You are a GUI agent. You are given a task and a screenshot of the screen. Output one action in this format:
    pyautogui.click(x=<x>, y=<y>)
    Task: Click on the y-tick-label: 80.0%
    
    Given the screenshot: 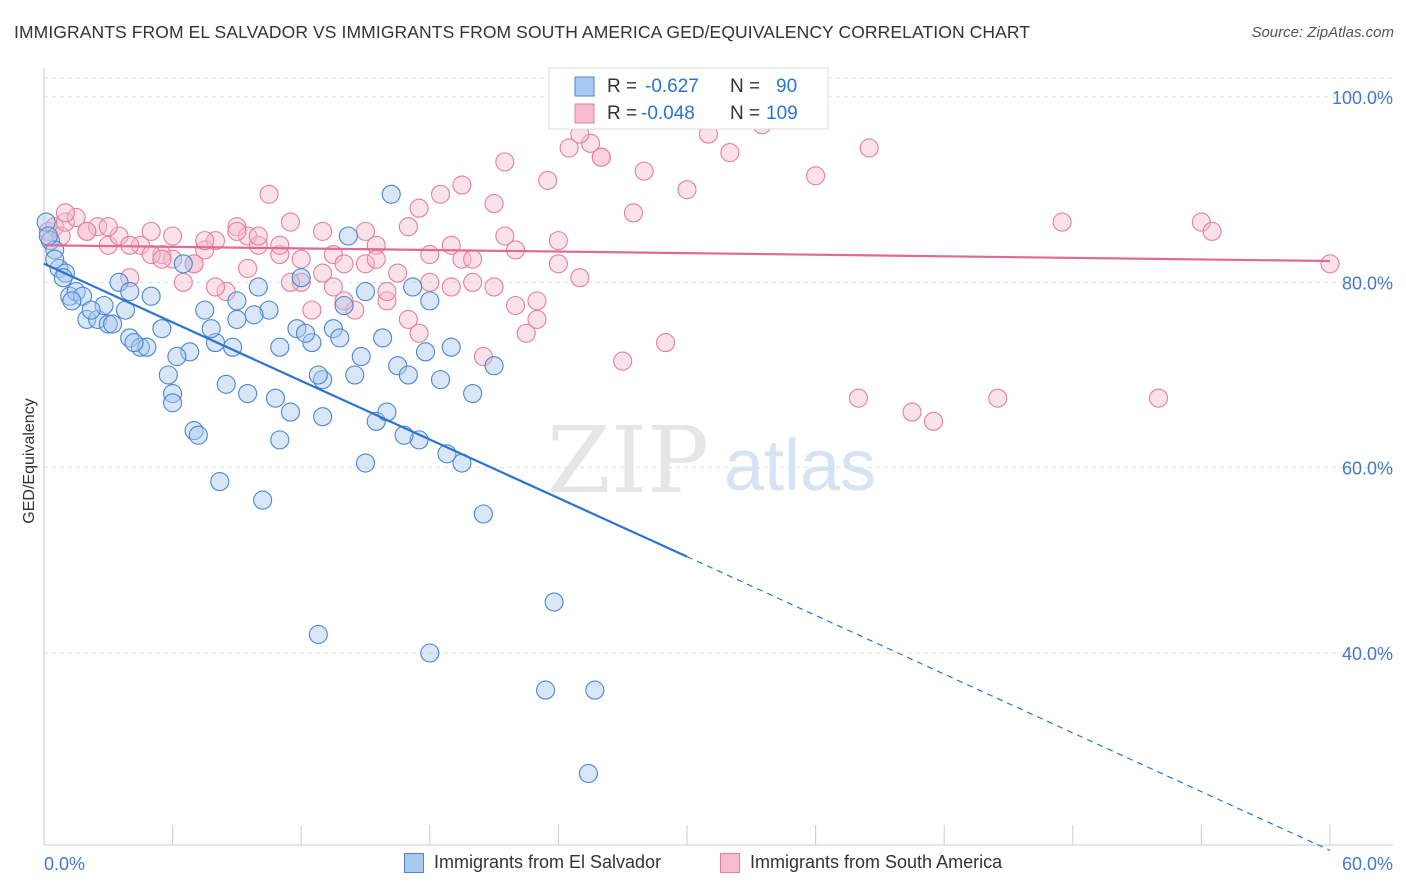 What is the action you would take?
    pyautogui.click(x=1367, y=283)
    